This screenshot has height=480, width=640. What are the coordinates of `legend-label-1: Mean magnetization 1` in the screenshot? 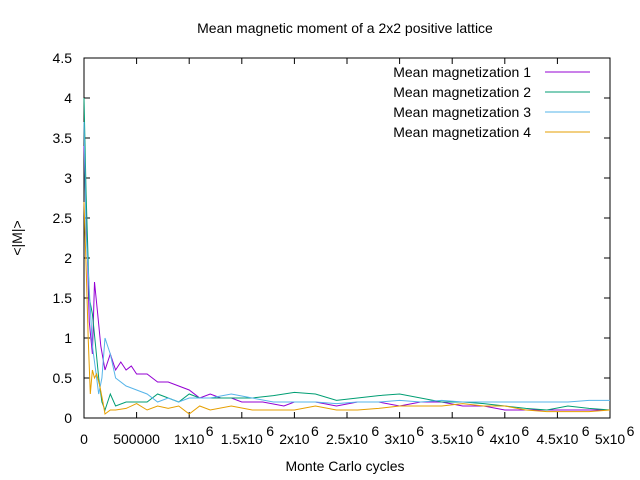 It's located at (462, 72).